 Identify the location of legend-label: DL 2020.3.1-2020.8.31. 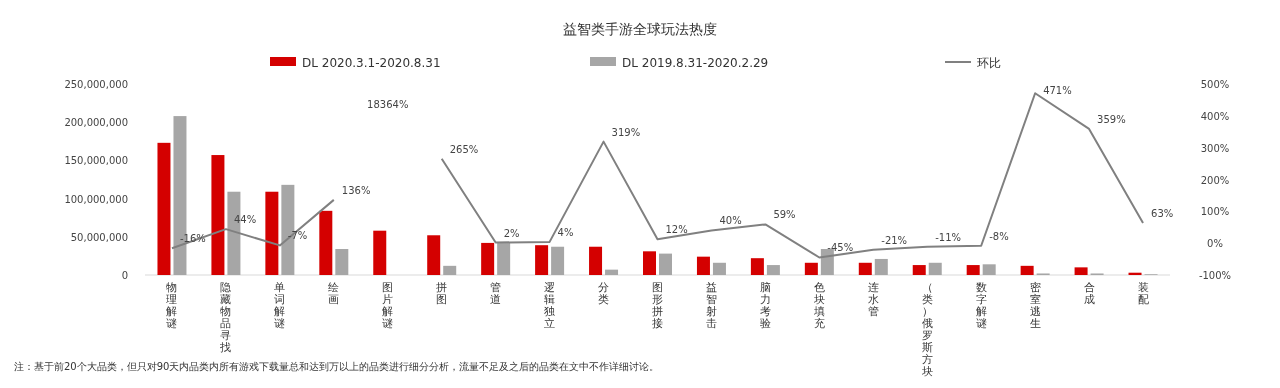
(371, 63).